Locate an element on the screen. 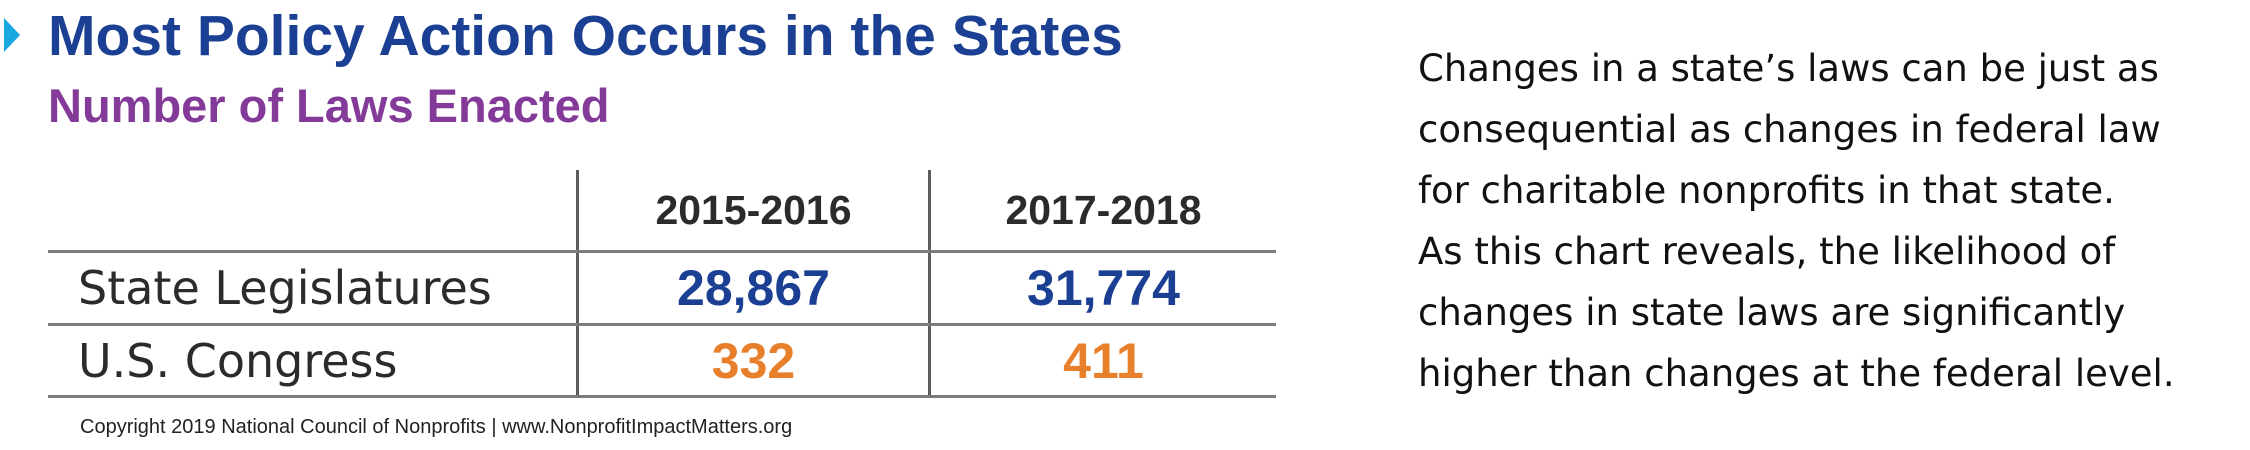 This screenshot has height=450, width=2250. description-line: As this chart reveals, the likelihood of is located at coordinates (1767, 251).